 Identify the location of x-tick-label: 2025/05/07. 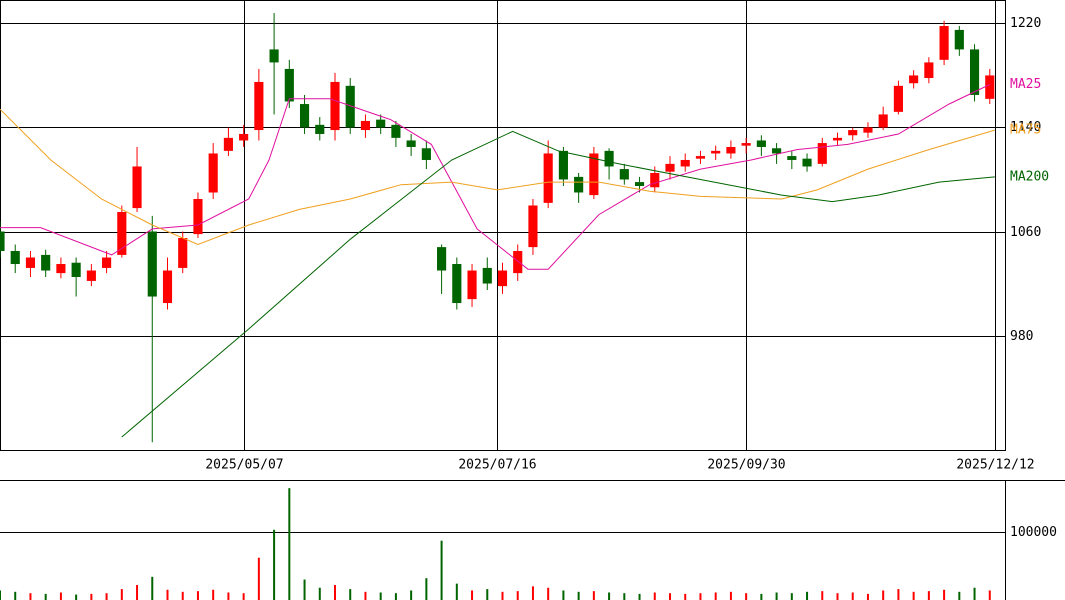
(244, 465).